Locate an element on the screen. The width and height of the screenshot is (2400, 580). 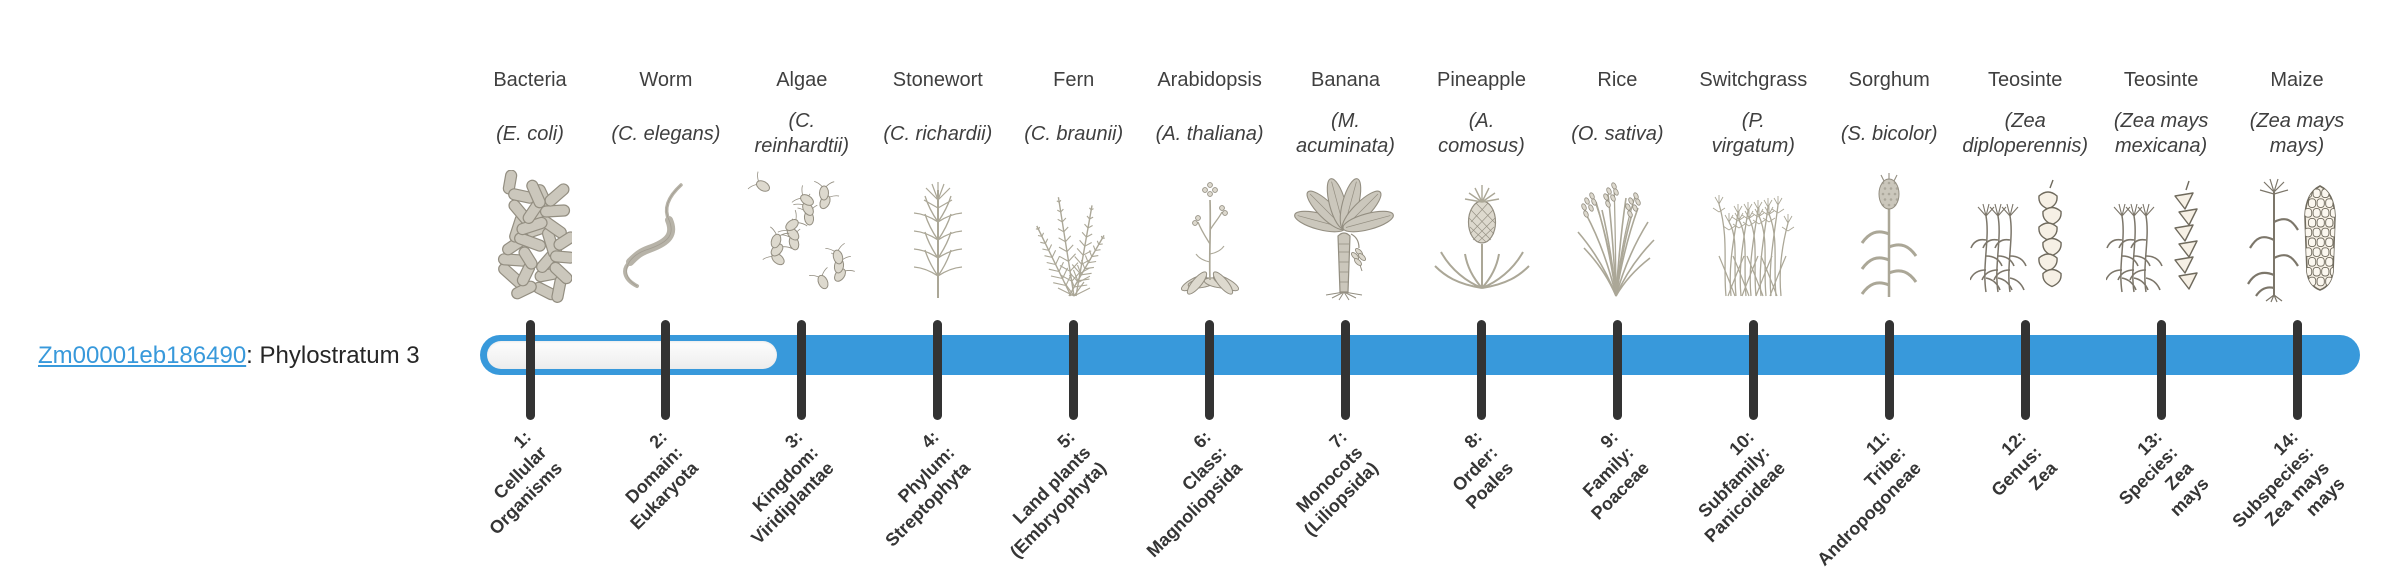
organism-scientific-name: (A. comosus) is located at coordinates (1481, 133).